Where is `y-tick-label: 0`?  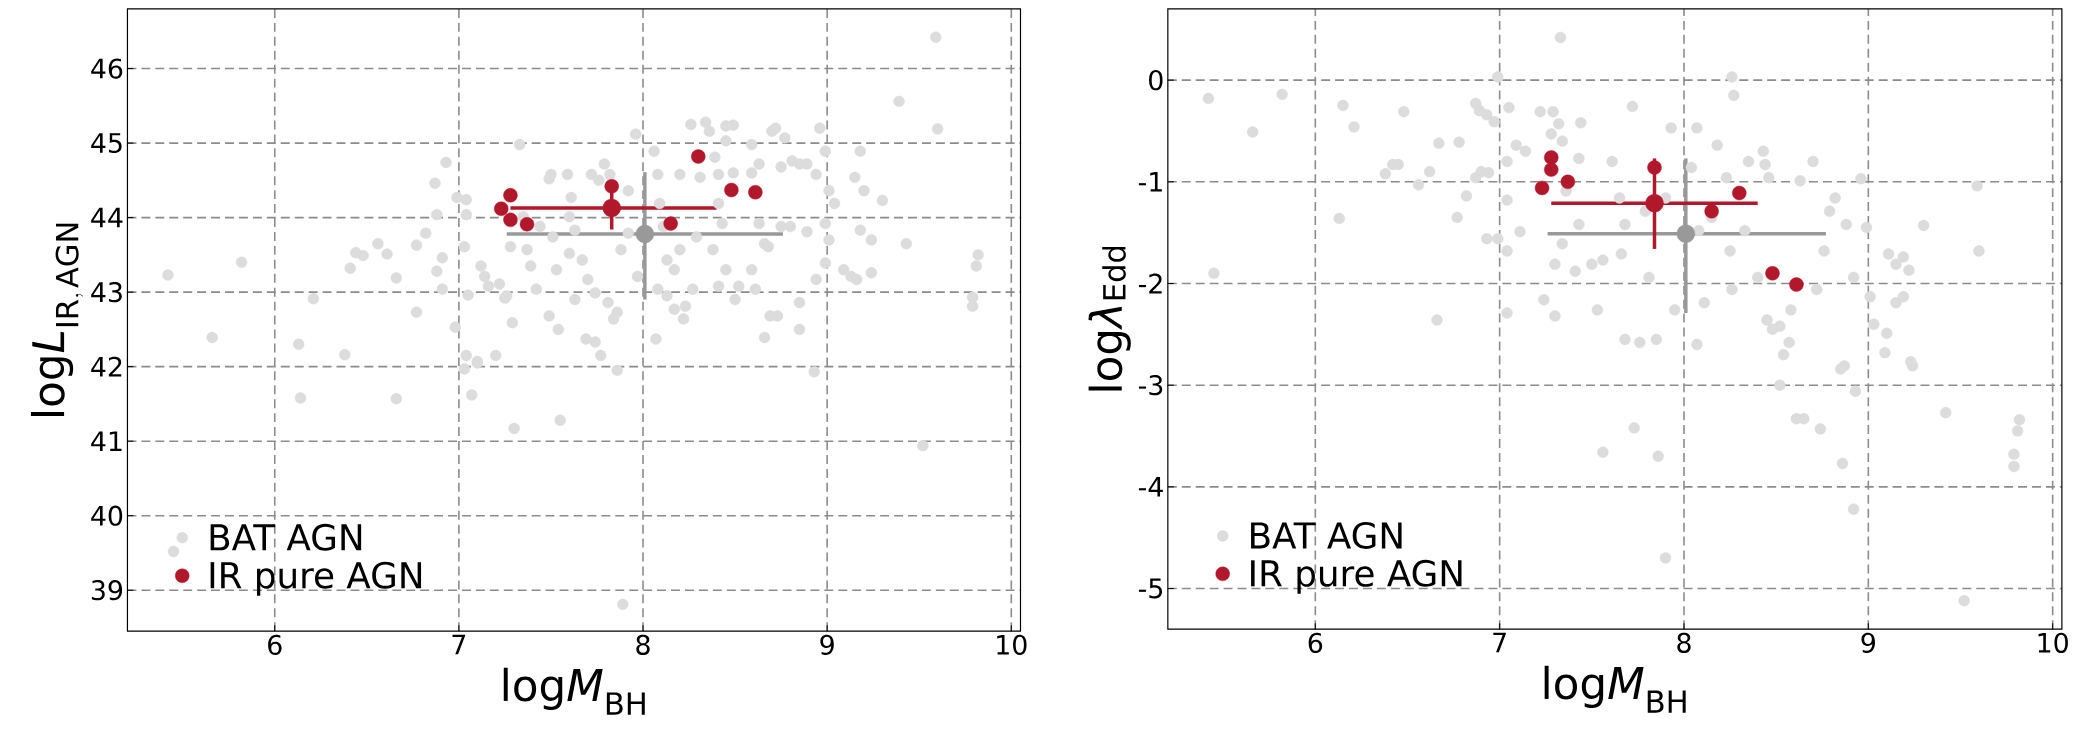 y-tick-label: 0 is located at coordinates (1156, 80).